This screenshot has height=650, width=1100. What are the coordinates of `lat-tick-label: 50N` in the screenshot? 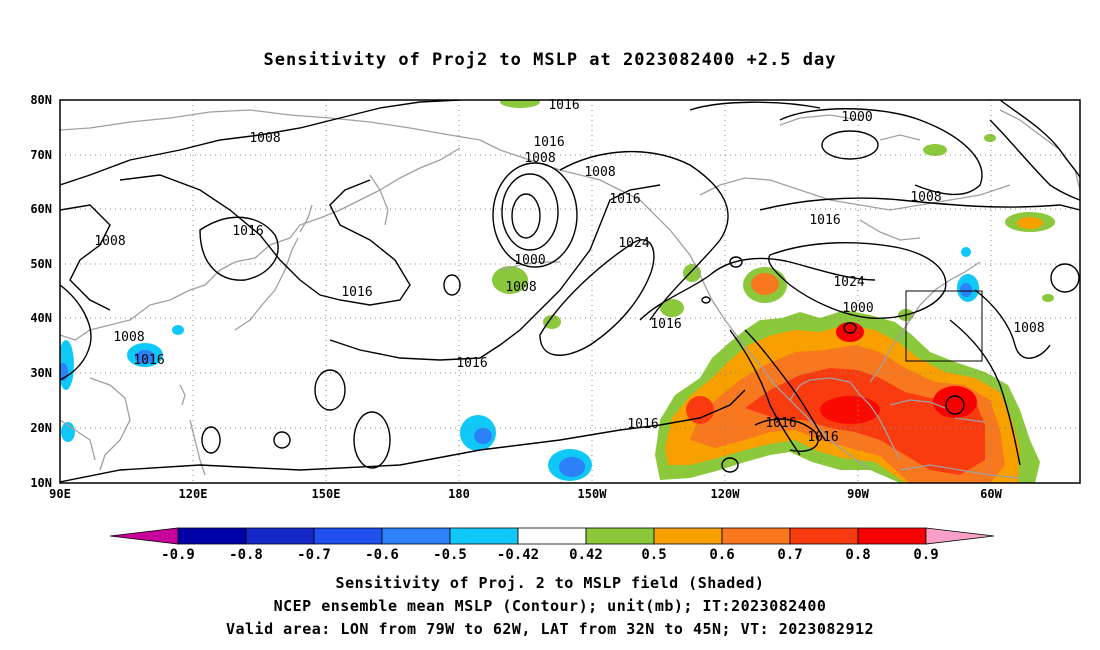 It's located at (41, 264).